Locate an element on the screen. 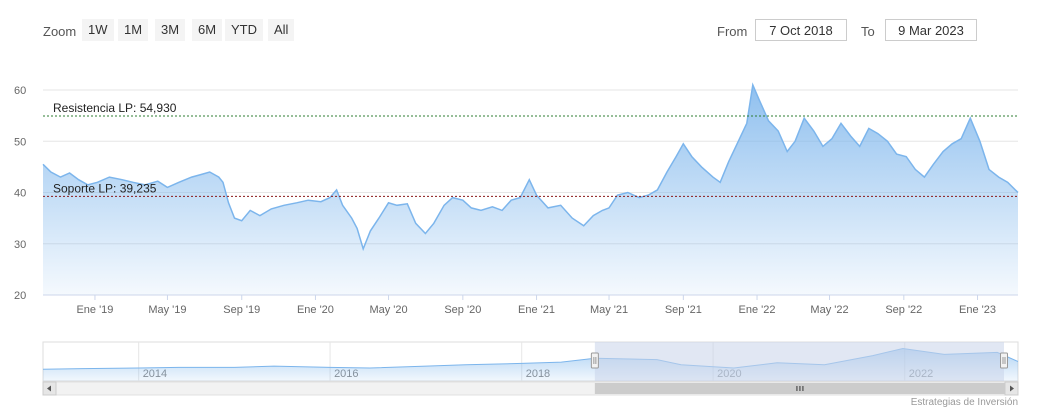 The image size is (1038, 420). navigator-right-handle is located at coordinates (1004, 360).